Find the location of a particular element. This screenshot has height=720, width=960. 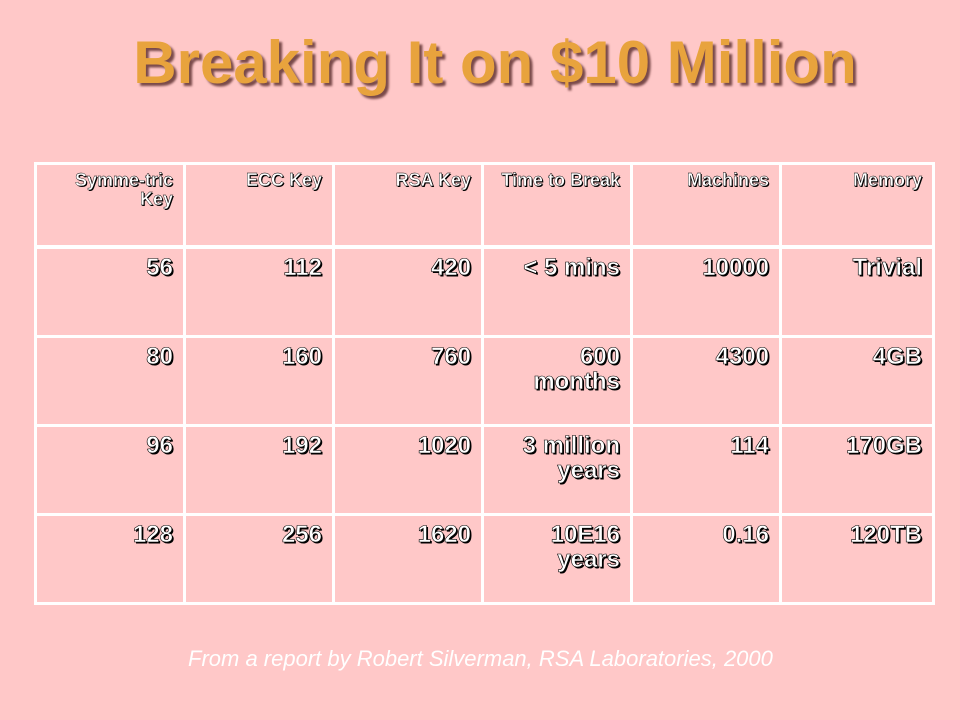

cell-rsa-key: 760 is located at coordinates (408, 381).